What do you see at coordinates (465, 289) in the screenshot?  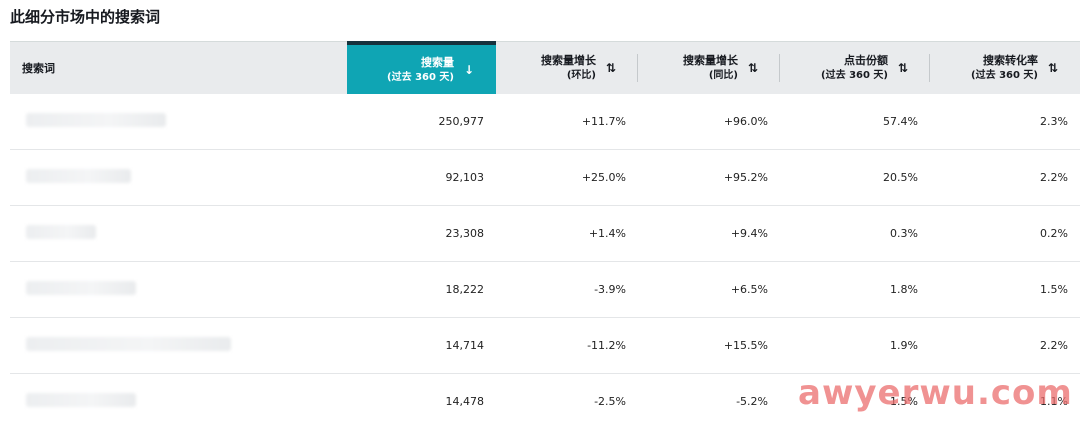 I see `search-volume-cell: 18,222` at bounding box center [465, 289].